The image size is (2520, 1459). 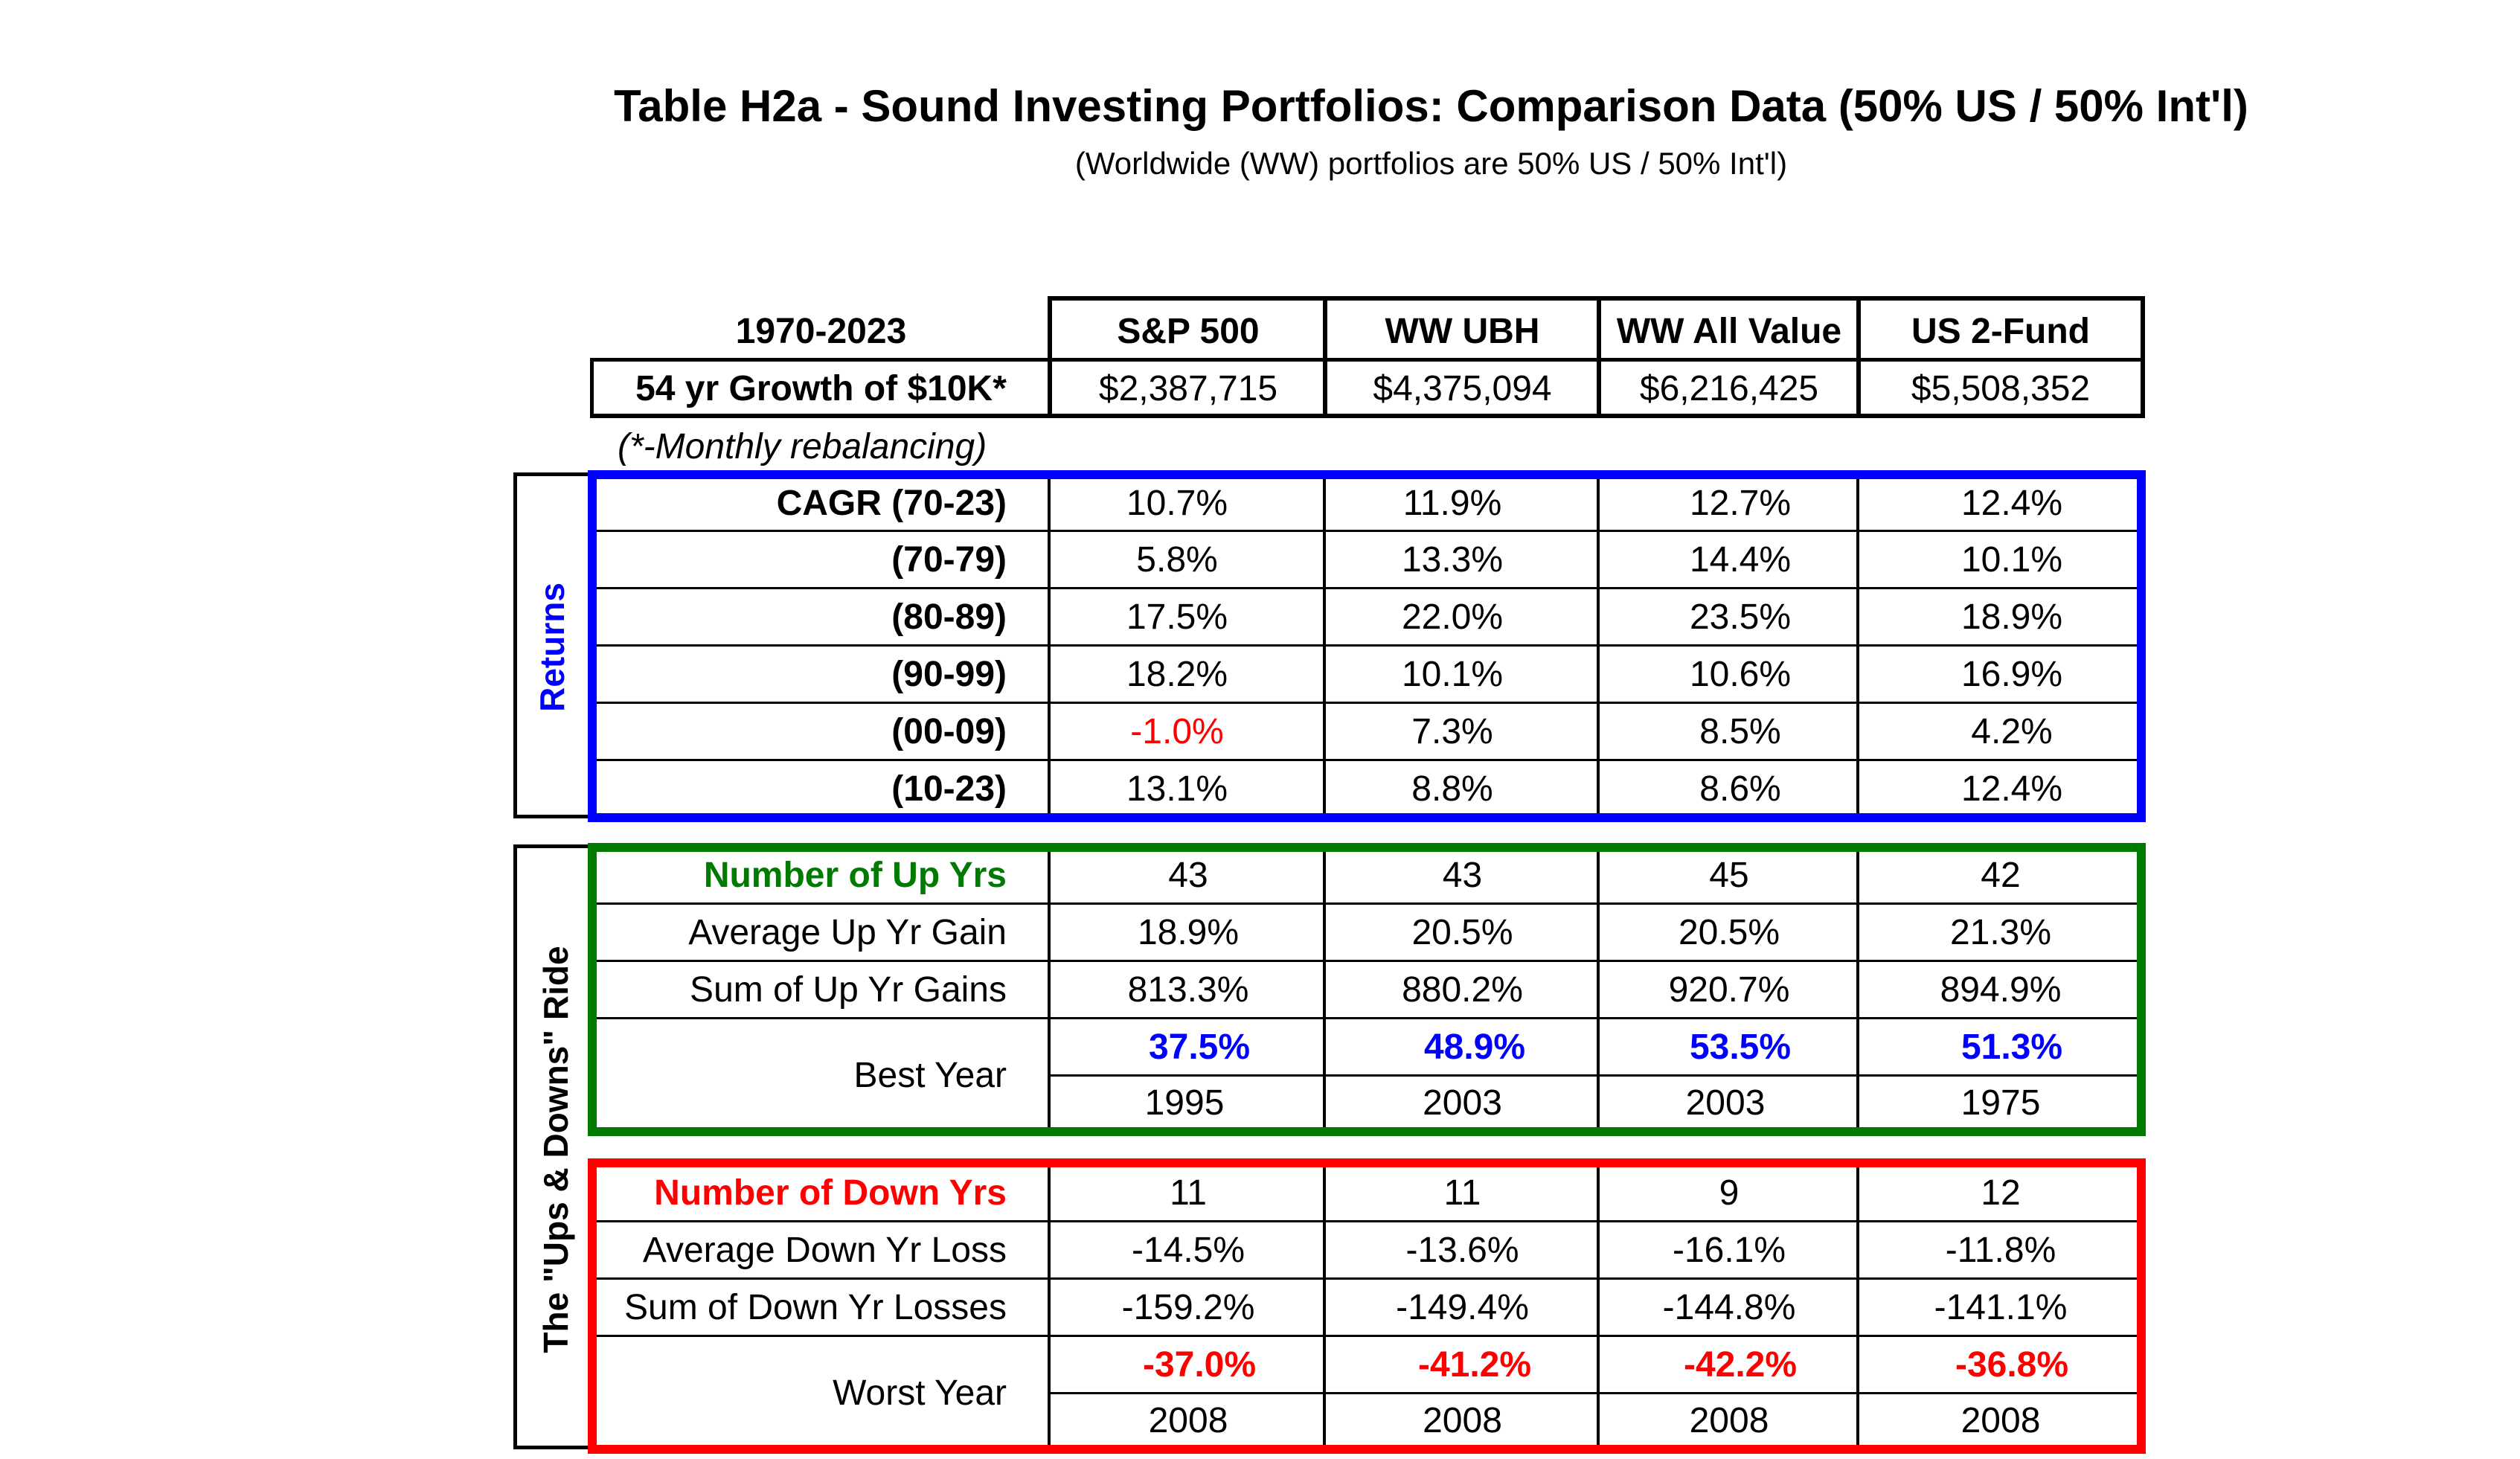 I want to click on sum-up-gains: 813.3%, so click(x=1188, y=989).